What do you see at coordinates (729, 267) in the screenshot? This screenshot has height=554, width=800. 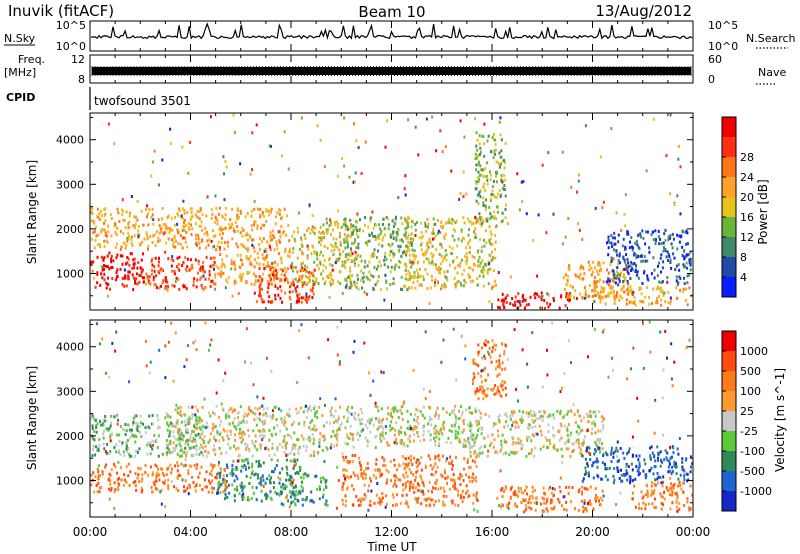 I see `colorbar-swatch` at bounding box center [729, 267].